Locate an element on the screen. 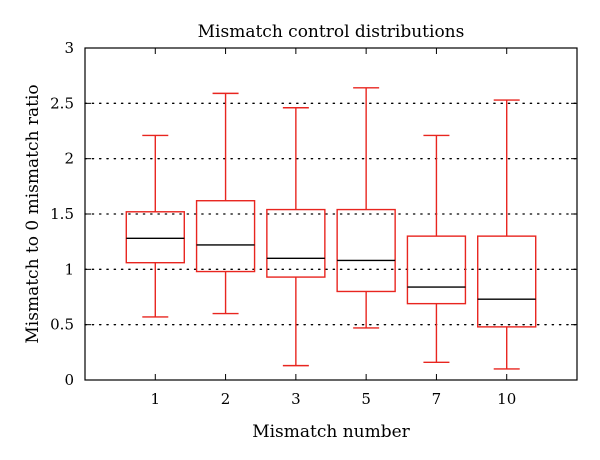  y-tick-label-3: 1.5 is located at coordinates (62, 214).